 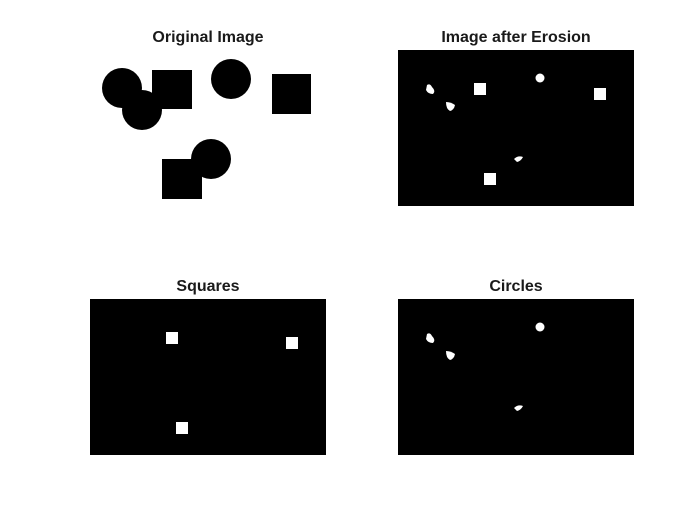 I want to click on circles-image, so click(x=516, y=377).